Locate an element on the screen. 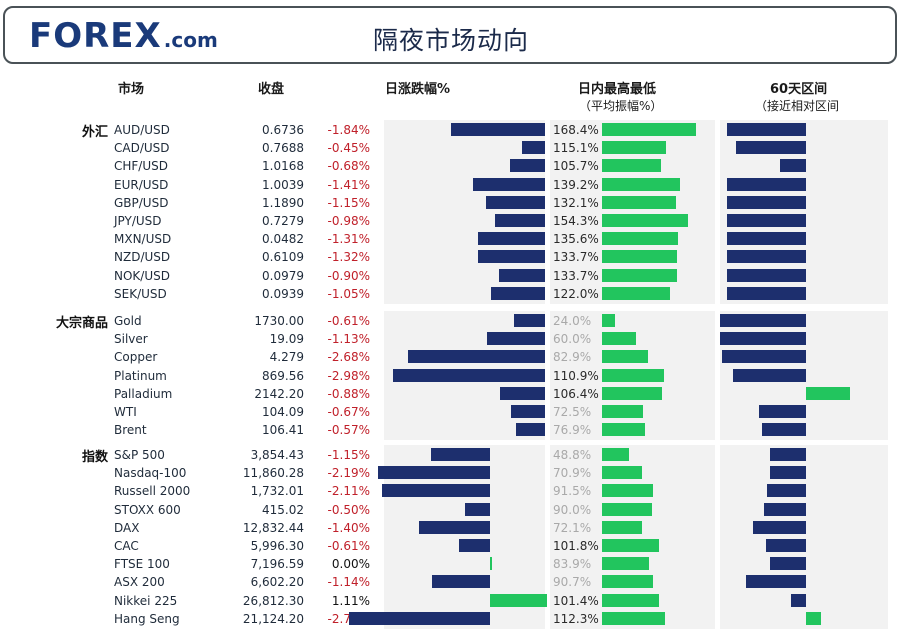 The width and height of the screenshot is (903, 635). close-value: 21,124.20 is located at coordinates (273, 618).